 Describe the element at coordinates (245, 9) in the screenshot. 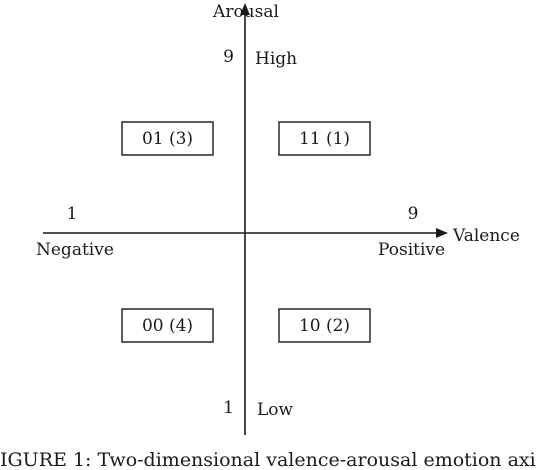

I see `arousal-axis-arrowhead` at that location.